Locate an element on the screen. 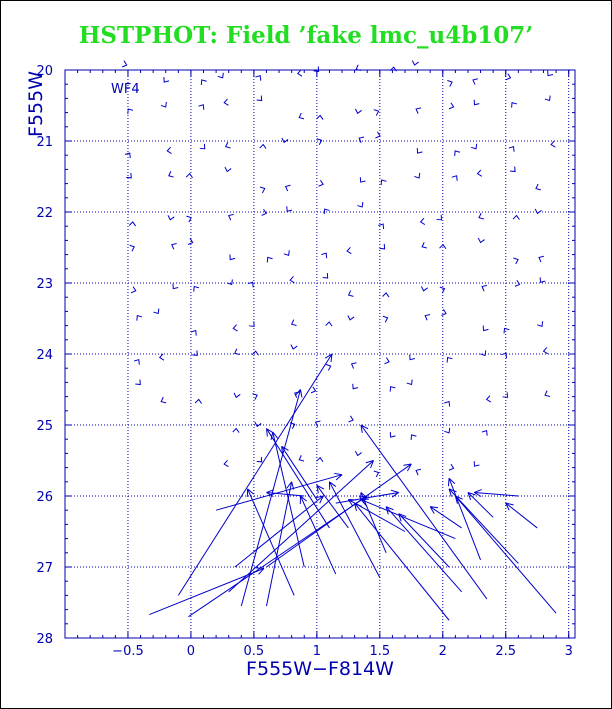 This screenshot has width=612, height=709. x-tick-label: 3 is located at coordinates (569, 651).